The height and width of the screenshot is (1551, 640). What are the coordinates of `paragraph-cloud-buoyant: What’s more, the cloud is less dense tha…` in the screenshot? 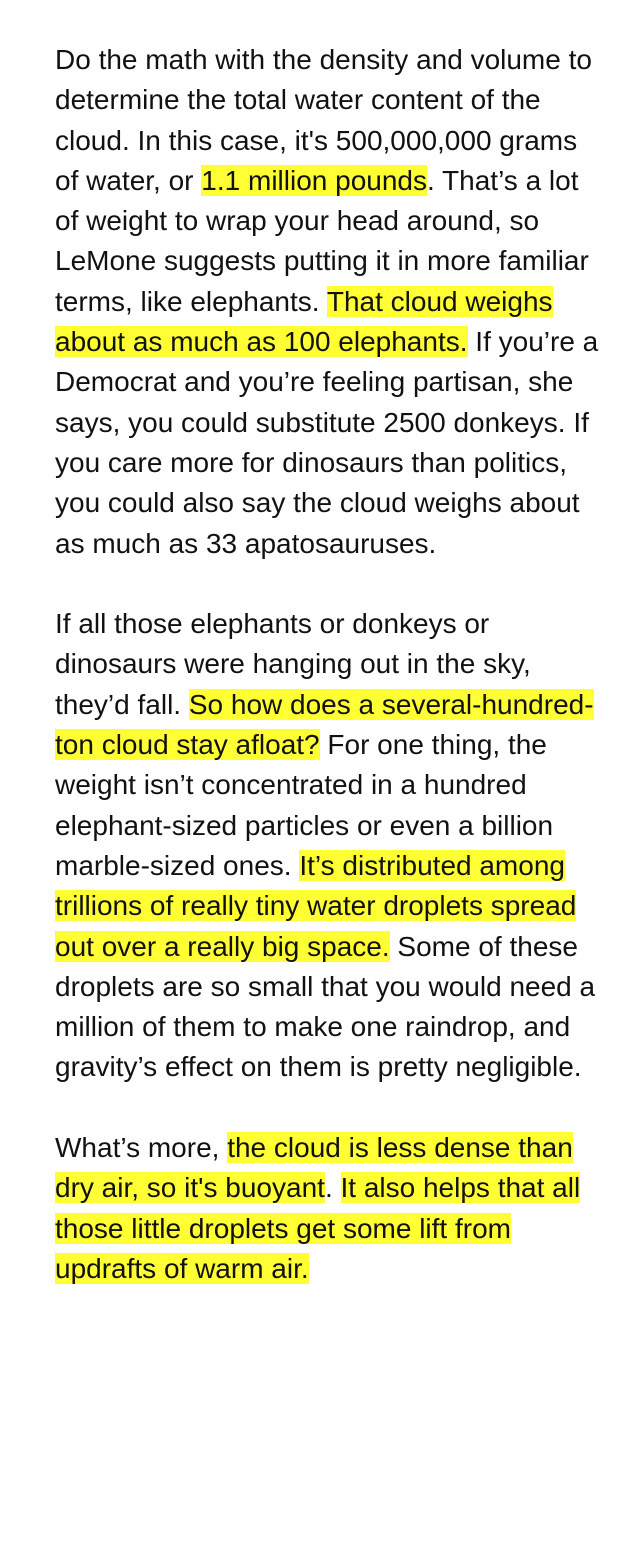 It's located at (327, 1208).